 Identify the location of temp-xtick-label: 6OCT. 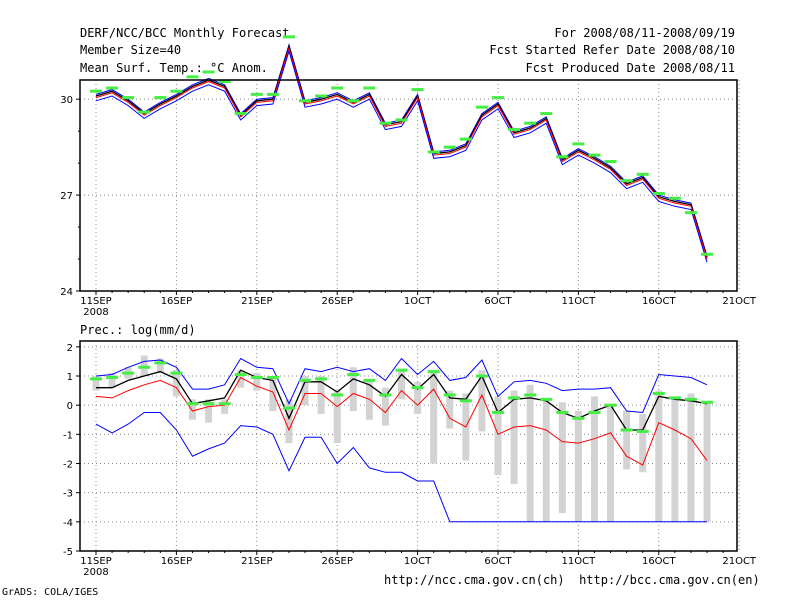
(498, 301).